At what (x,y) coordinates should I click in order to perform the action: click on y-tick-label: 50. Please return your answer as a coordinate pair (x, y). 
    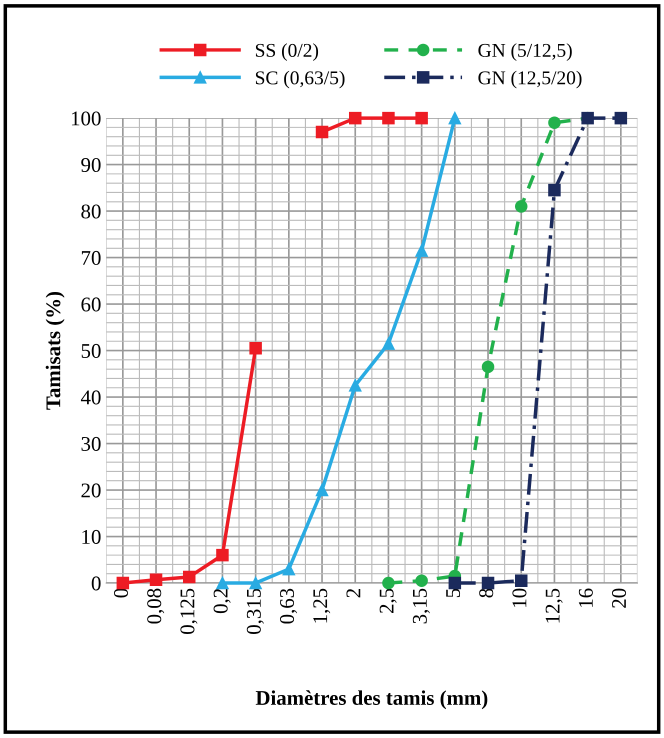
    Looking at the image, I should click on (91, 351).